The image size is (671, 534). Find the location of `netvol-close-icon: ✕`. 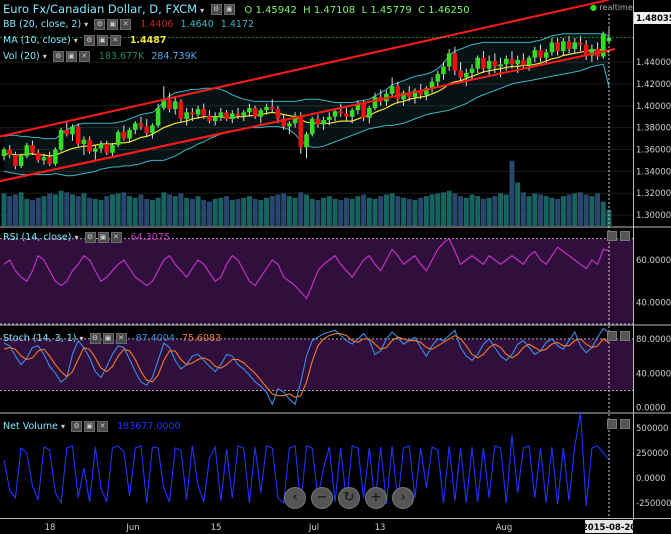

netvol-close-icon: ✕ is located at coordinates (103, 426).